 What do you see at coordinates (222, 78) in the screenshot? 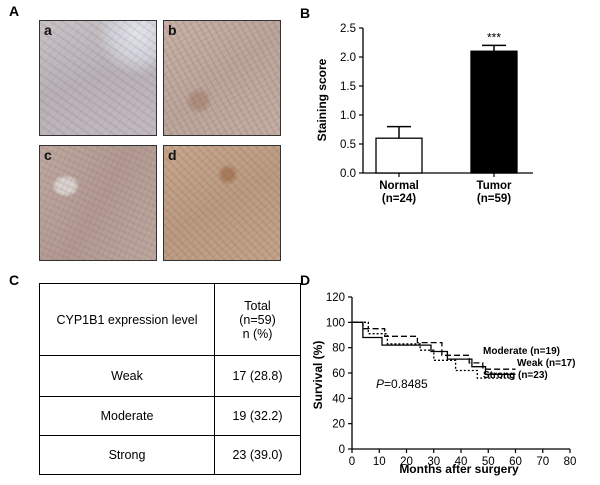
I see `micrograph-b: b` at bounding box center [222, 78].